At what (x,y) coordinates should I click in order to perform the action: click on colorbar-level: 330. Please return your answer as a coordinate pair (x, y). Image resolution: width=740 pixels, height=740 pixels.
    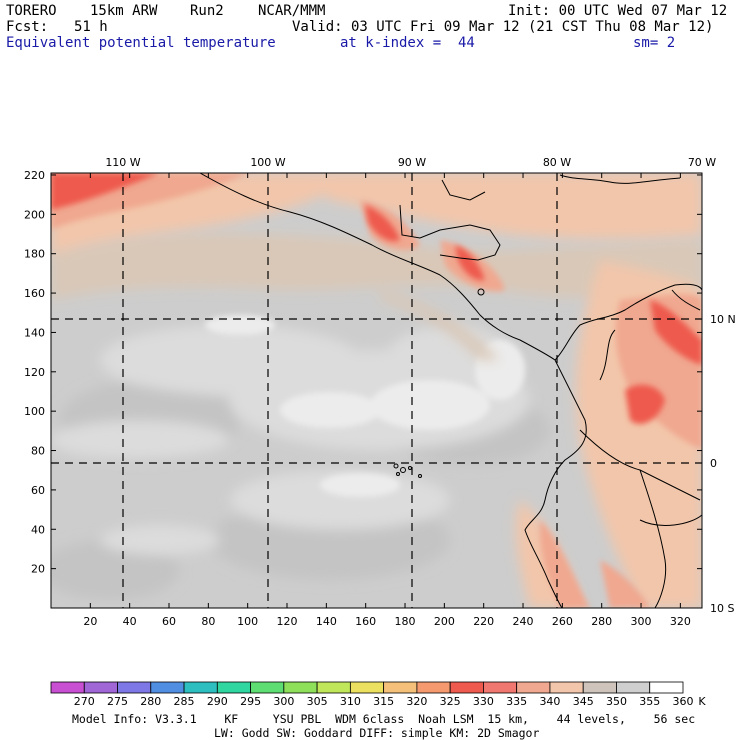
    Looking at the image, I should click on (483, 701).